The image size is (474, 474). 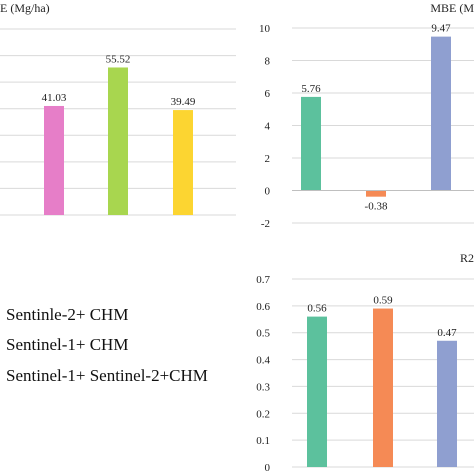 What do you see at coordinates (263, 387) in the screenshot?
I see `y-tick-label: 0.3` at bounding box center [263, 387].